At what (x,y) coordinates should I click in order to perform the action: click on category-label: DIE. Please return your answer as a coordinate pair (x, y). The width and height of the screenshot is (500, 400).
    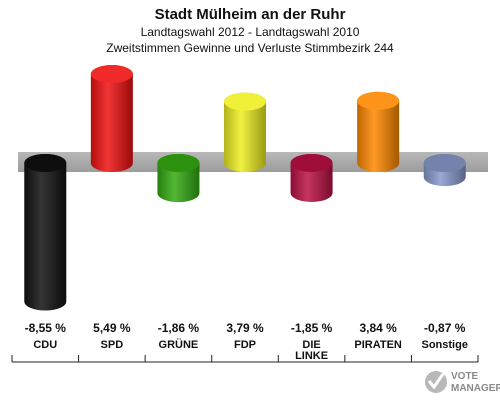
    Looking at the image, I should click on (311, 345).